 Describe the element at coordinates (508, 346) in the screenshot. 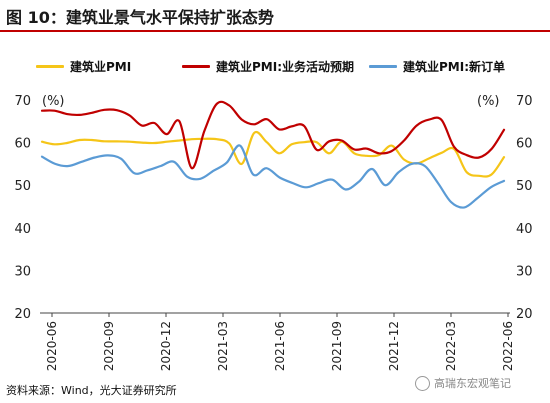

I see `x-tick-label: 2022-06` at that location.